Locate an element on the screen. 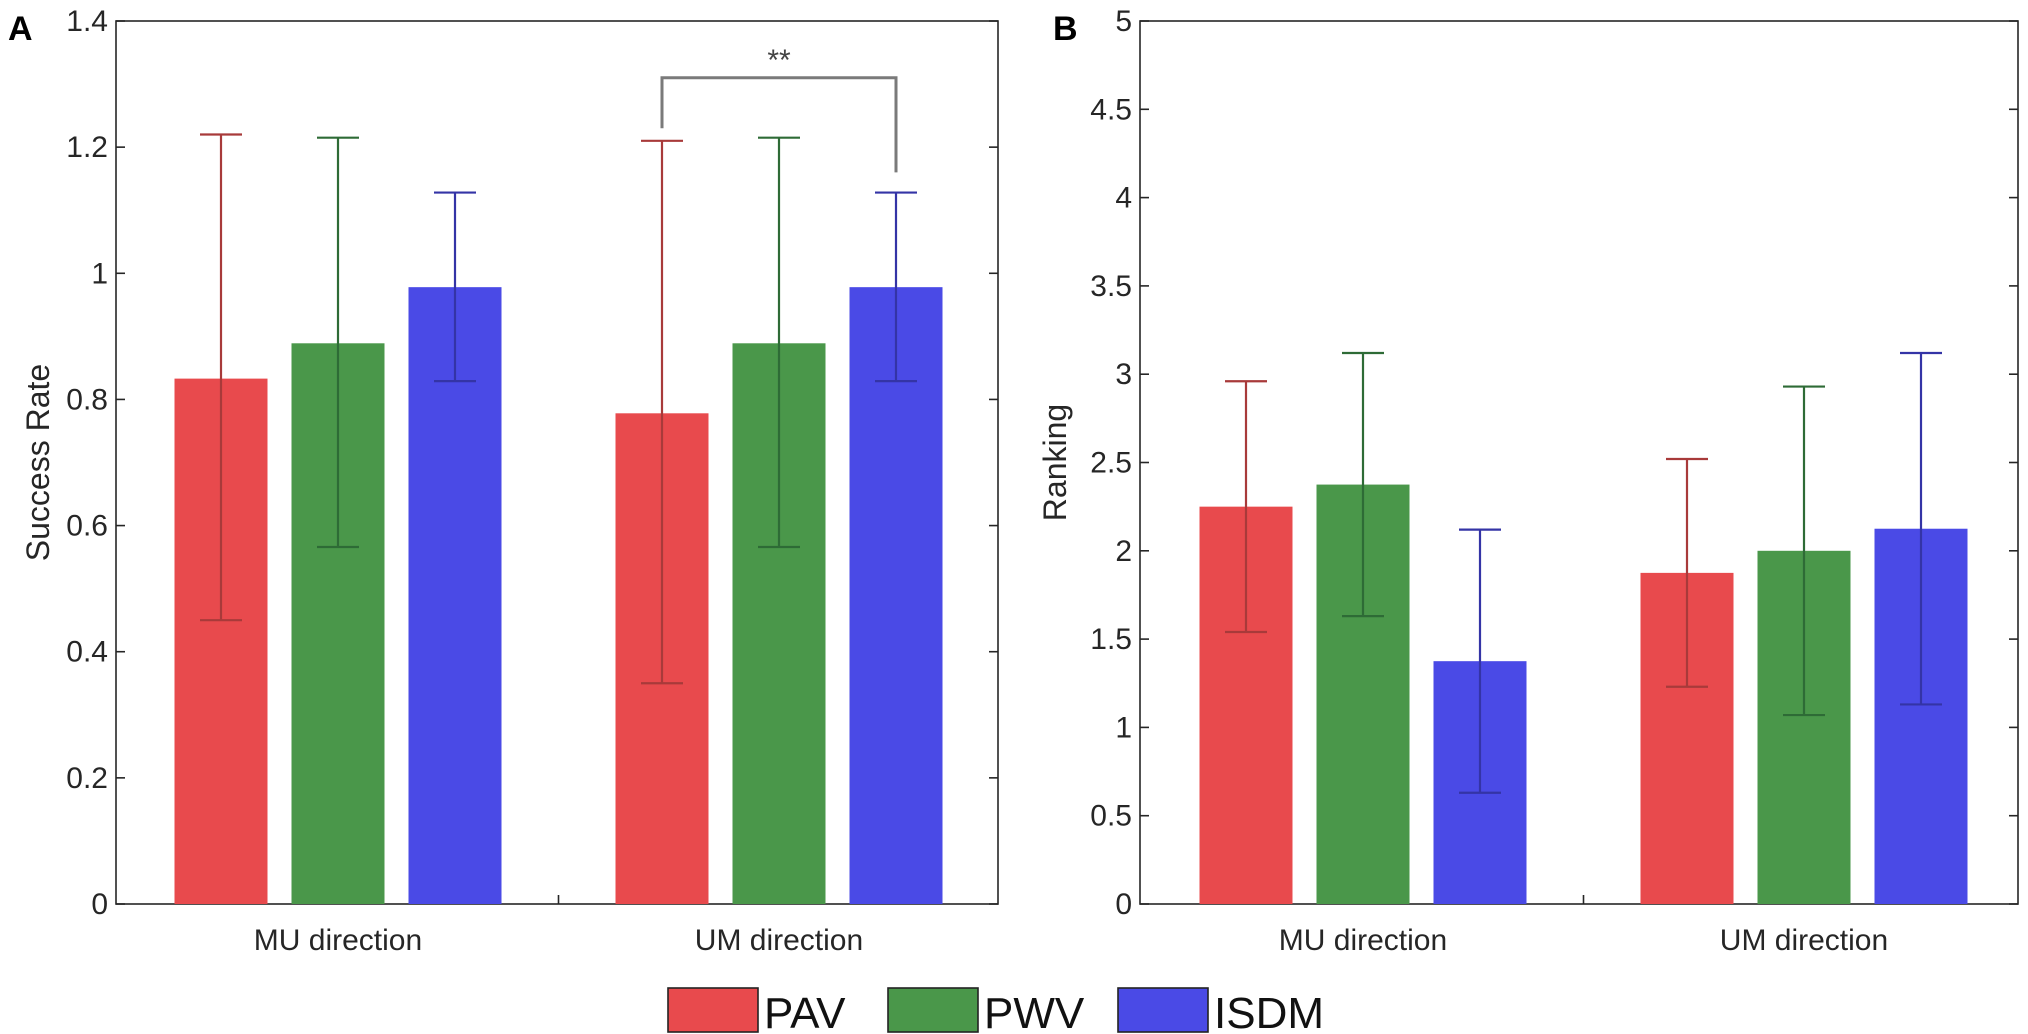 The image size is (2028, 1034). legend-label-pwv: PWV is located at coordinates (1034, 1011).